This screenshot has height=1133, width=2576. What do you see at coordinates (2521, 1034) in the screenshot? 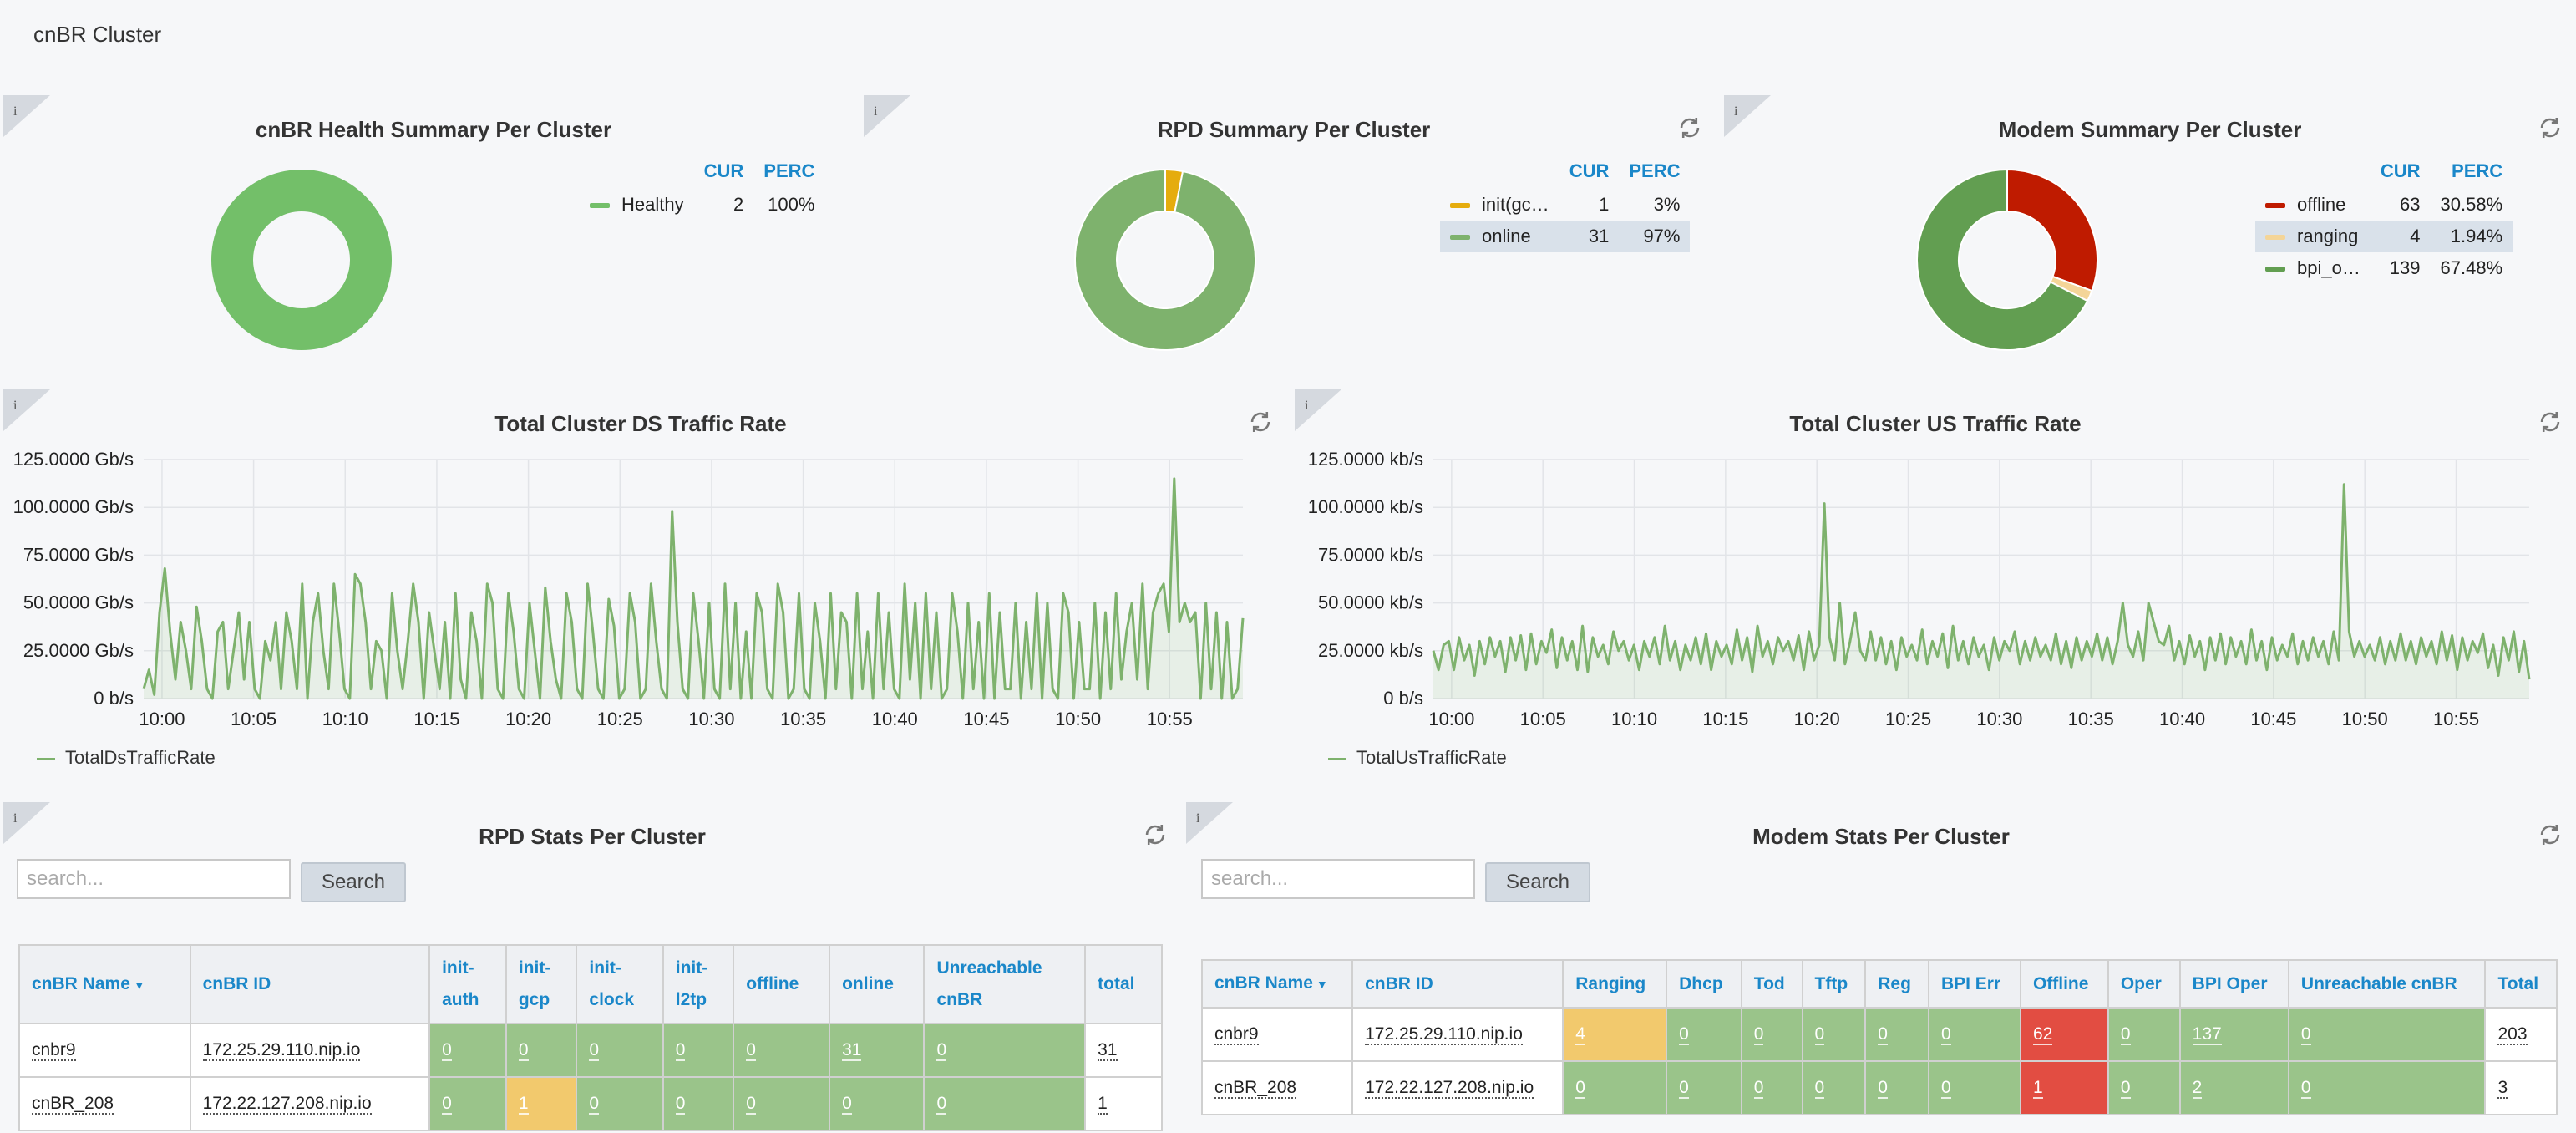
I see `table-cell: 203` at bounding box center [2521, 1034].